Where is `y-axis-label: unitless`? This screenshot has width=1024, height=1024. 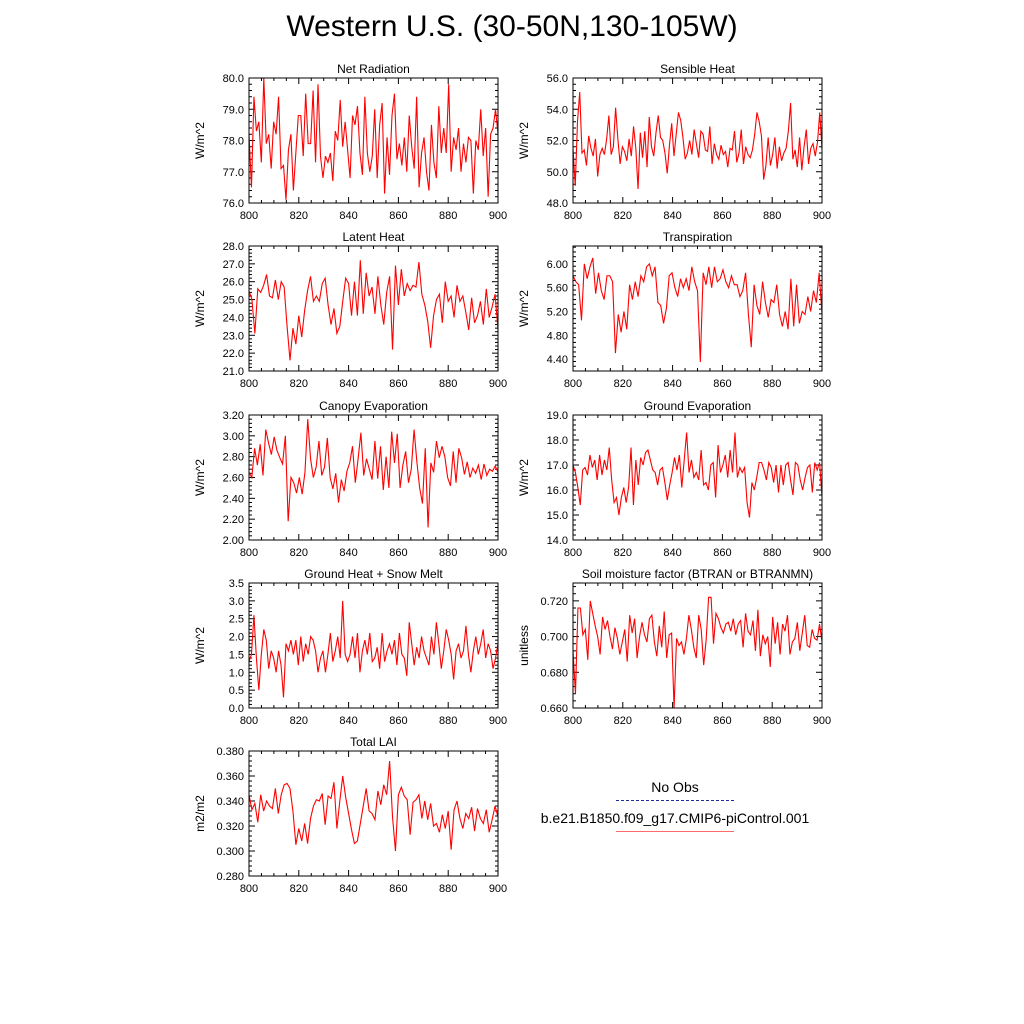
y-axis-label: unitless is located at coordinates (524, 645).